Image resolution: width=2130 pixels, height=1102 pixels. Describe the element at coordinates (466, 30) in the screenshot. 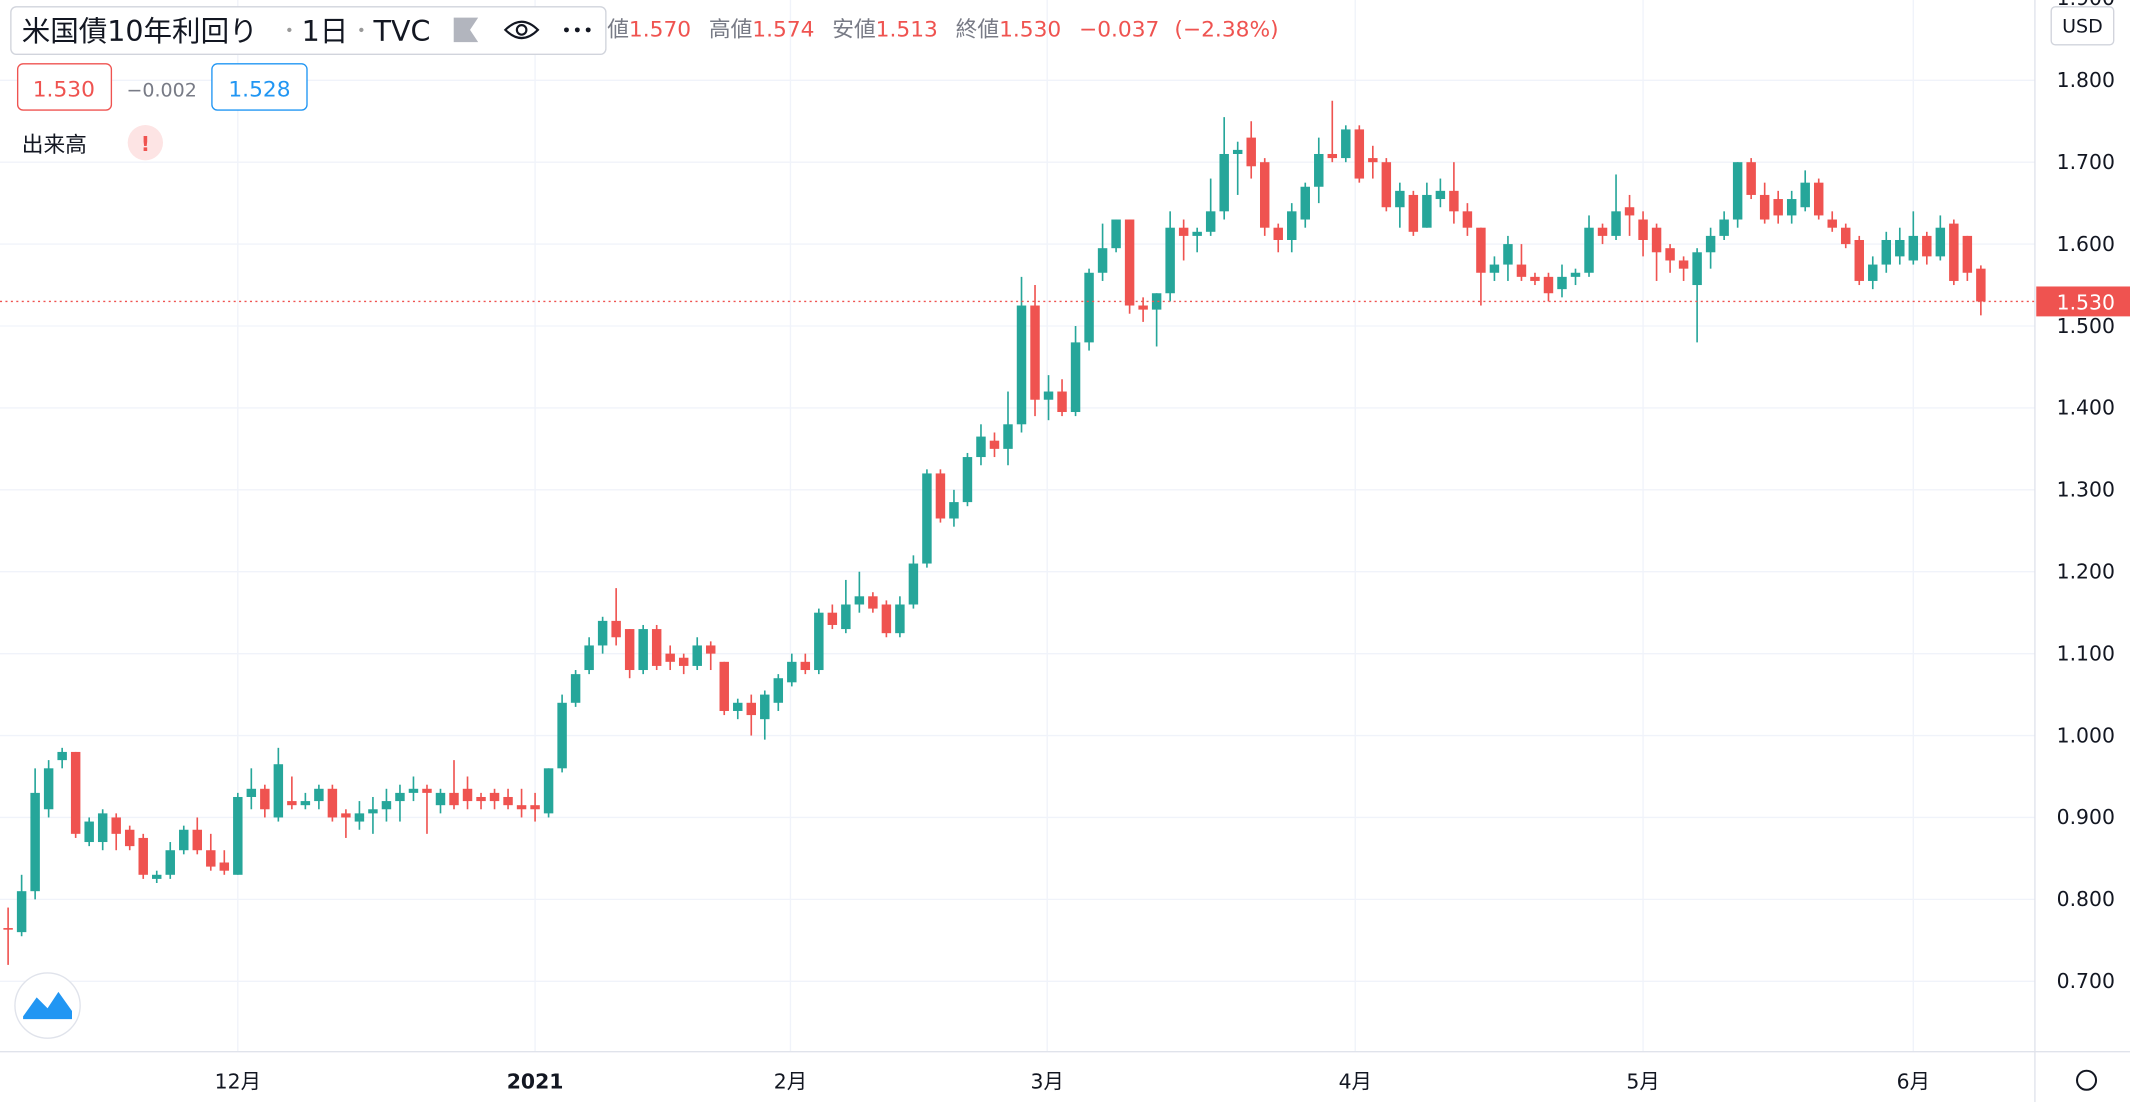

I see `flag-icon` at that location.